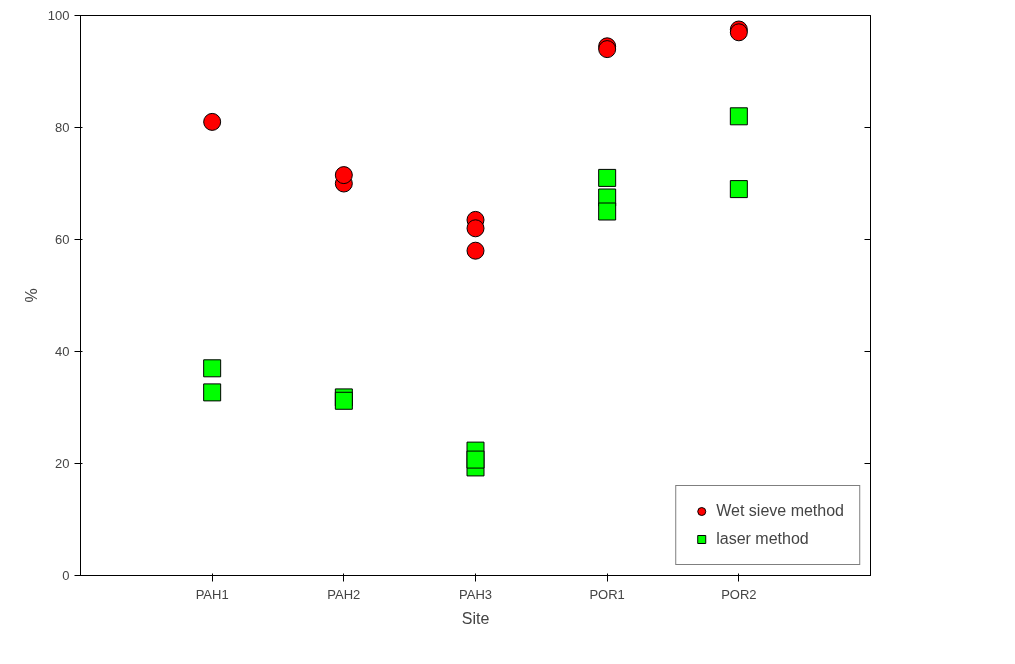 The image size is (1015, 664). What do you see at coordinates (31, 295) in the screenshot?
I see `y-axis-title: %` at bounding box center [31, 295].